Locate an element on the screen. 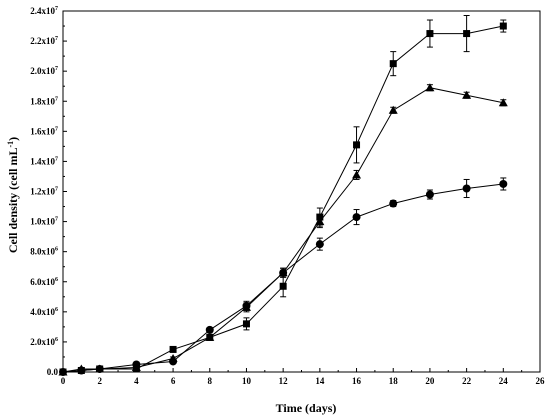 The width and height of the screenshot is (550, 418). y-tick-label: 6.0x10⁶ is located at coordinates (44, 282).